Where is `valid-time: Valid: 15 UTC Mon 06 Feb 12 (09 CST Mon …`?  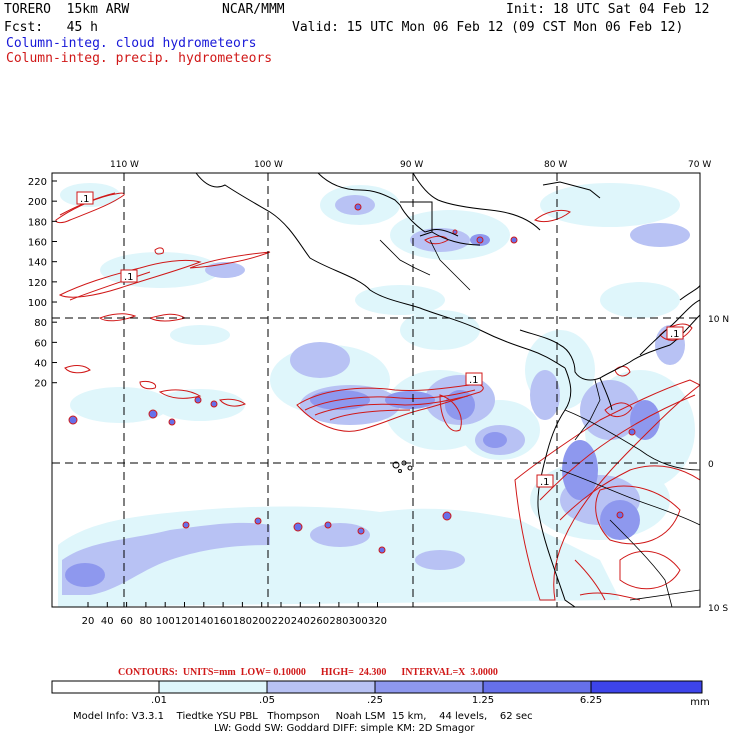
valid-time: Valid: 15 UTC Mon 06 Feb 12 (09 CST Mon … is located at coordinates (488, 27).